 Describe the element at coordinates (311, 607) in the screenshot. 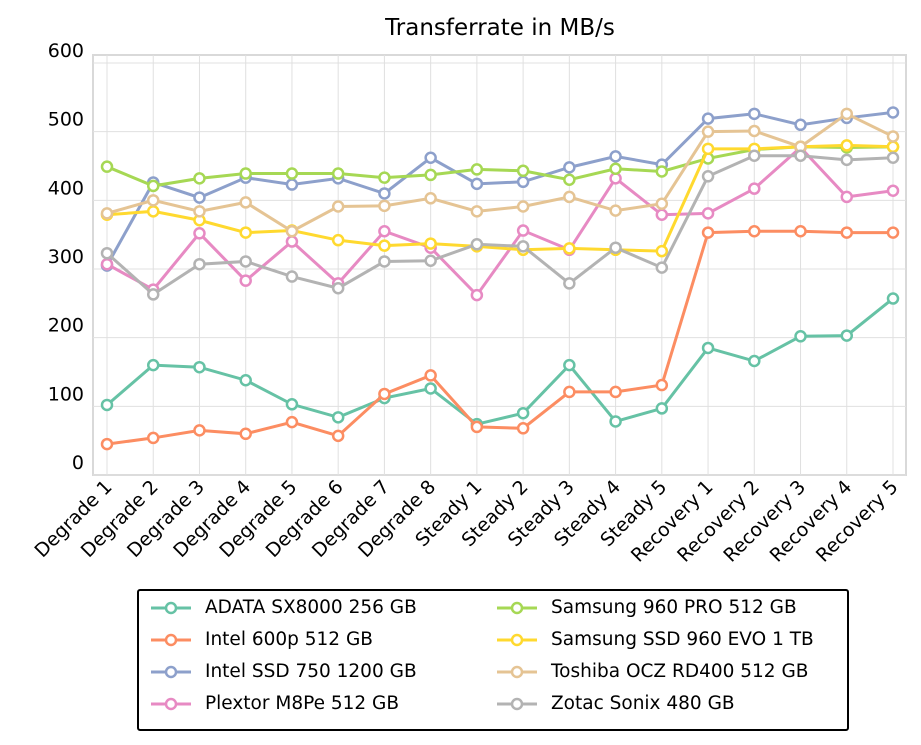

I see `legend-label: ADATA SX8000 256 GB` at that location.